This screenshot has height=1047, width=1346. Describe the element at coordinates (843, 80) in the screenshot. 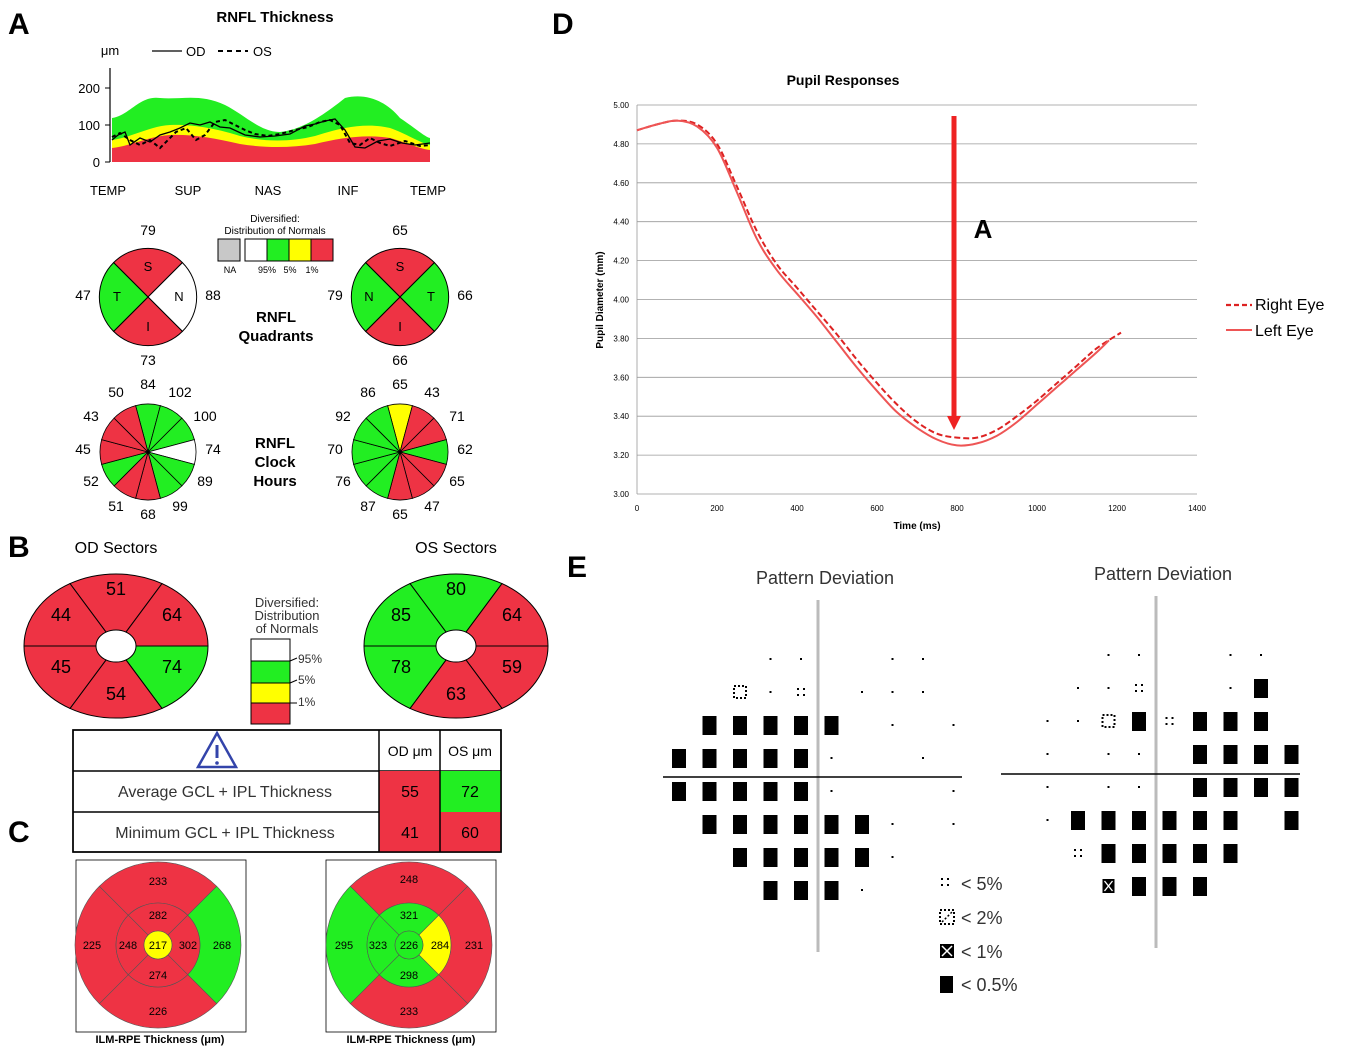

I see `pupil-chart-title: Pupil Responses` at that location.